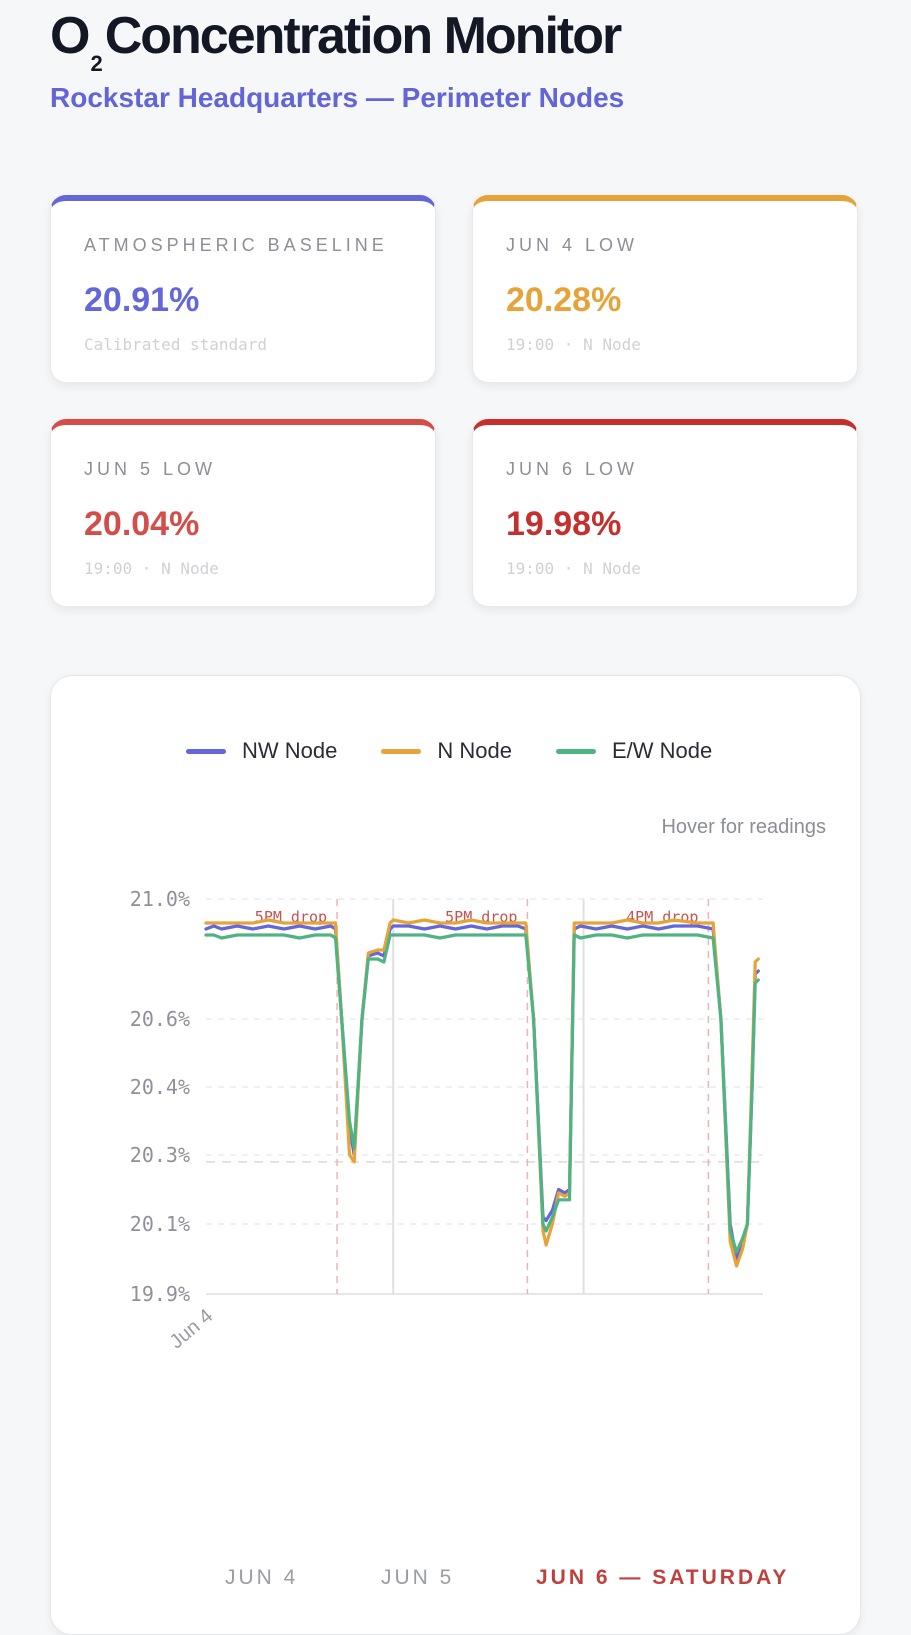  What do you see at coordinates (262, 1577) in the screenshot?
I see `day-tab-jun4: JUN 4` at bounding box center [262, 1577].